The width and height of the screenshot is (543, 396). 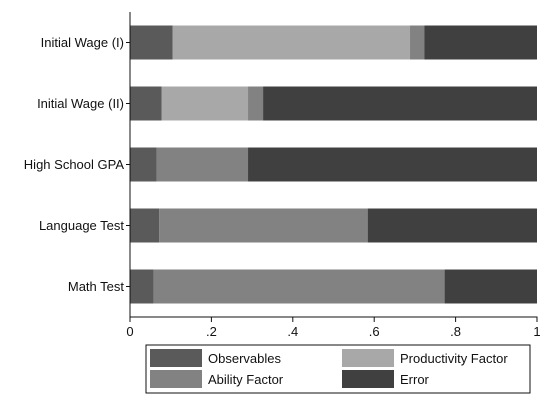 What do you see at coordinates (415, 379) in the screenshot?
I see `legend-label-error: Error` at bounding box center [415, 379].